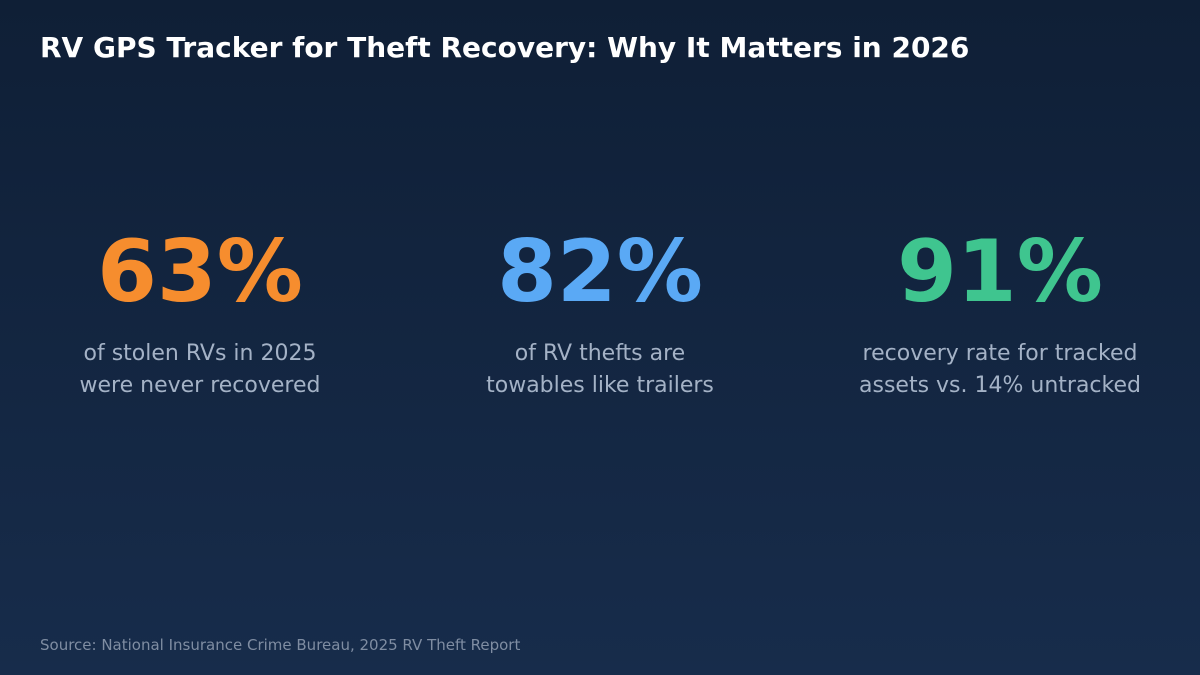 The image size is (1200, 675). Describe the element at coordinates (1000, 272) in the screenshot. I see `stat-value: 91%` at that location.